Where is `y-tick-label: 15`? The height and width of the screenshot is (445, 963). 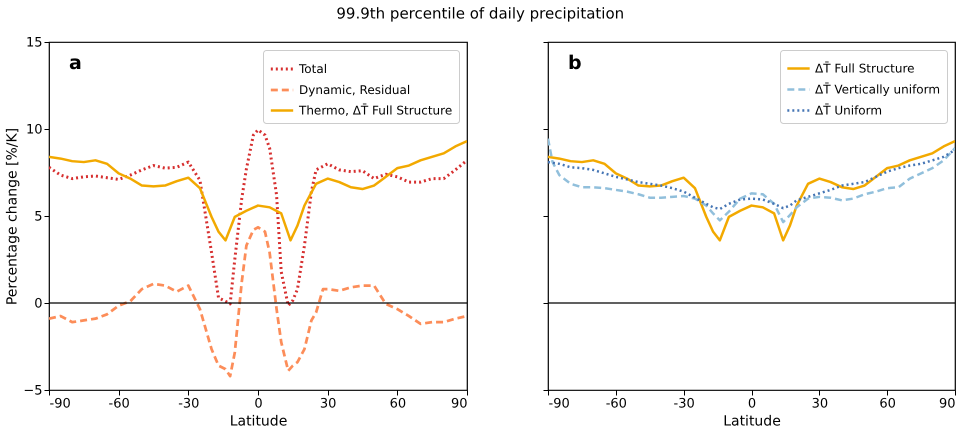
y-tick-label: 15 is located at coordinates (34, 43).